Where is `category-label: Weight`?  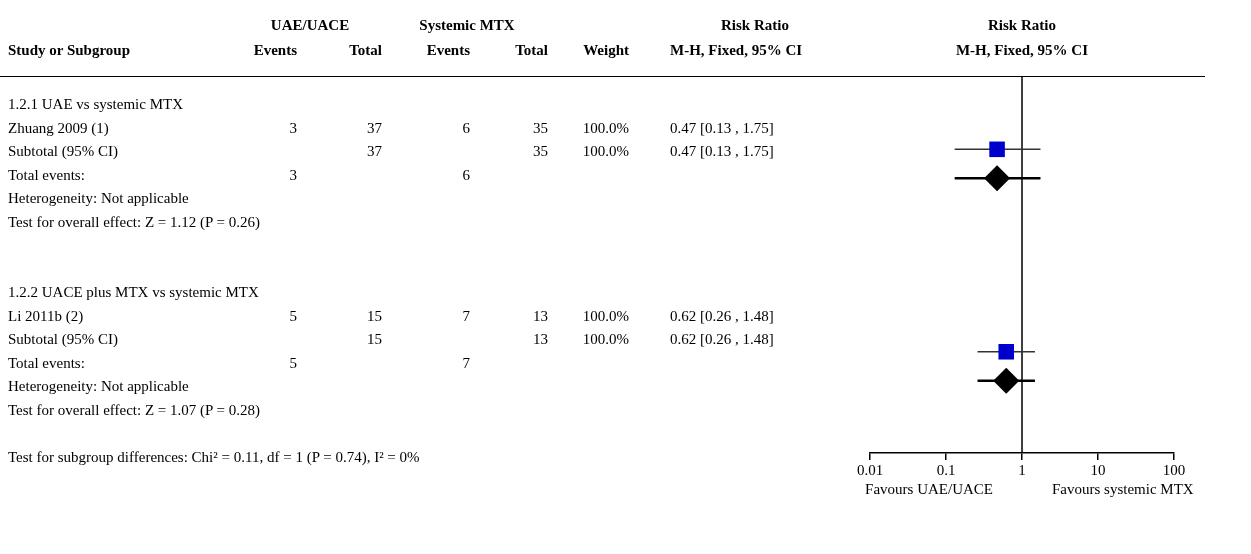
category-label: Weight is located at coordinates (606, 50).